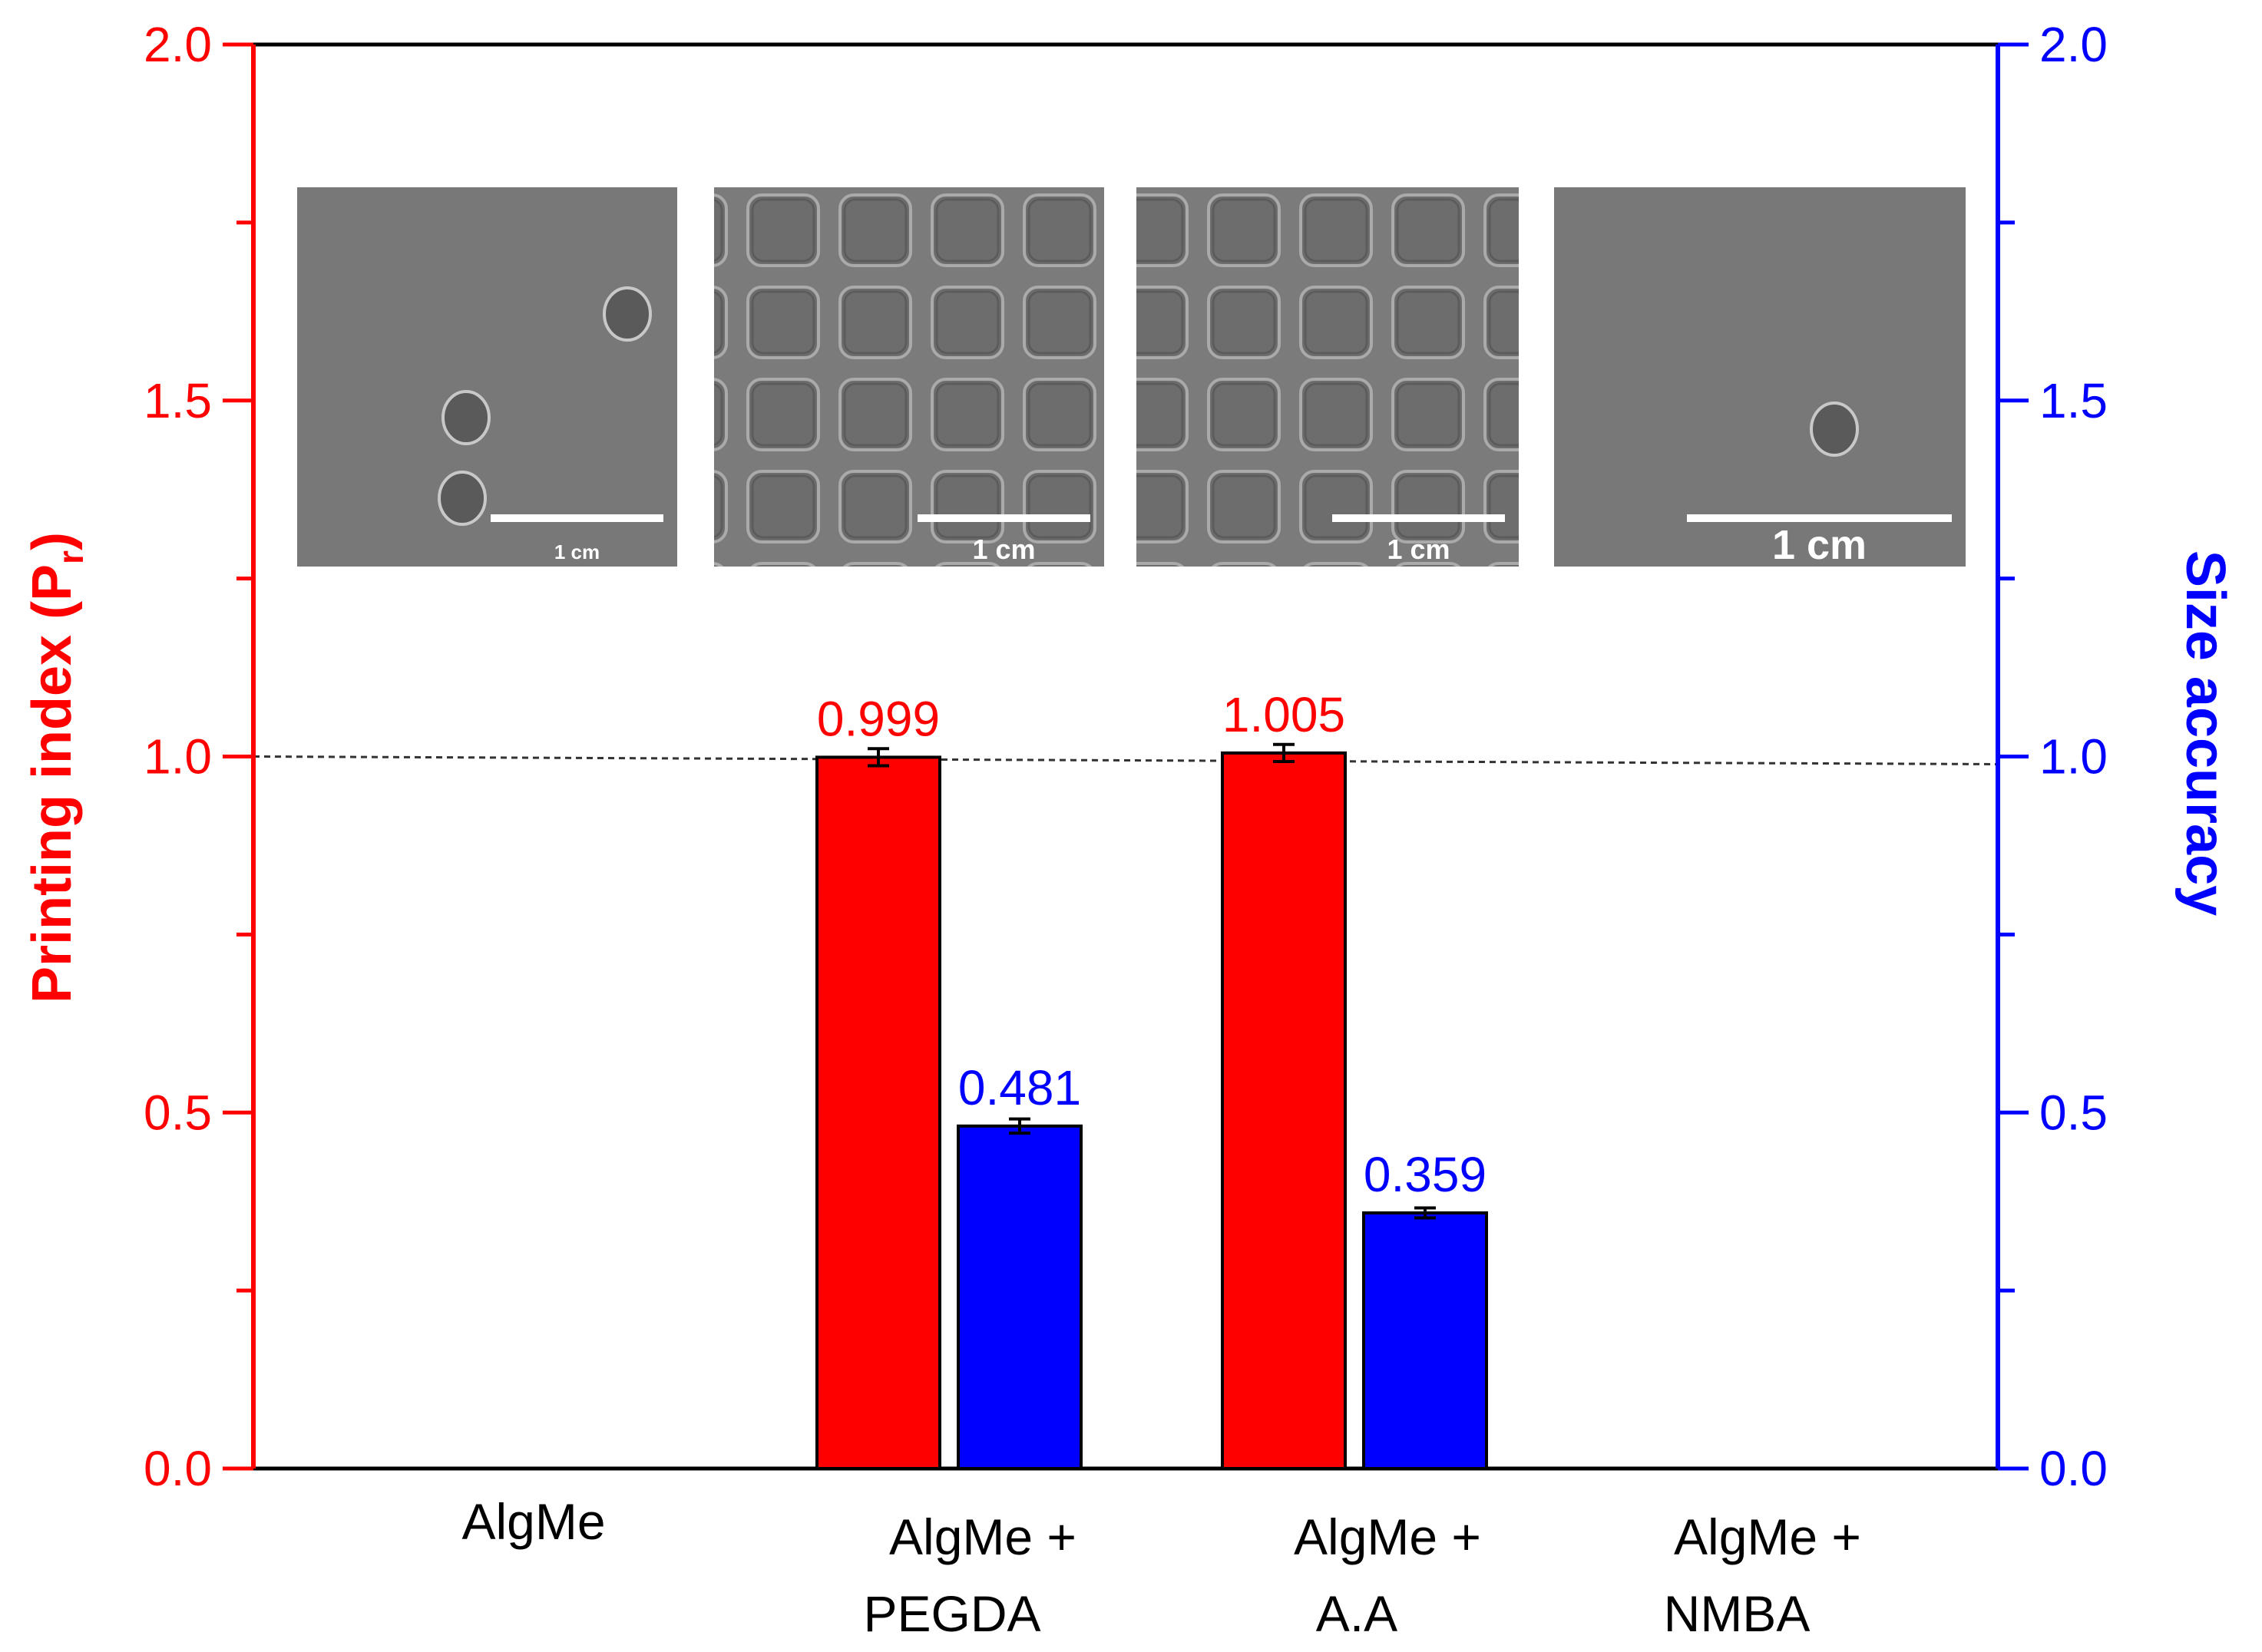  Describe the element at coordinates (2073, 400) in the screenshot. I see `right-tick-label: 1.5` at that location.